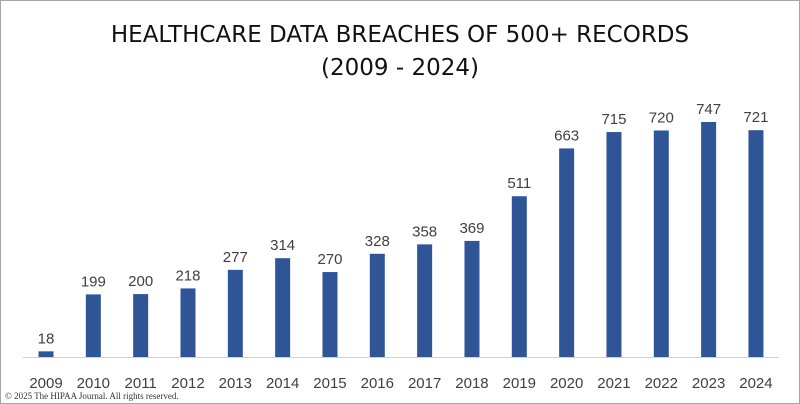  What do you see at coordinates (567, 252) in the screenshot?
I see `bar-2020` at bounding box center [567, 252].